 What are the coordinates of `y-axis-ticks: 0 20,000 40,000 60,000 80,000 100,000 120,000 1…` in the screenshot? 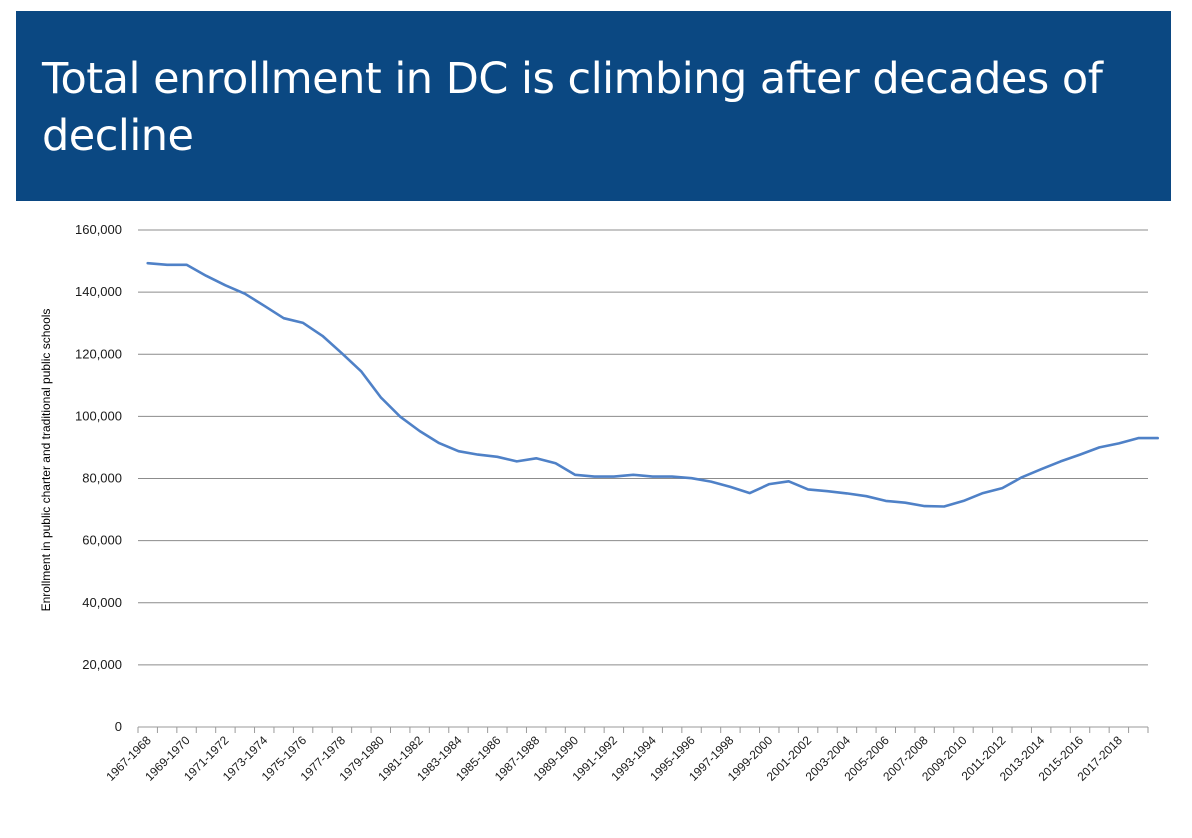 It's located at (98, 478).